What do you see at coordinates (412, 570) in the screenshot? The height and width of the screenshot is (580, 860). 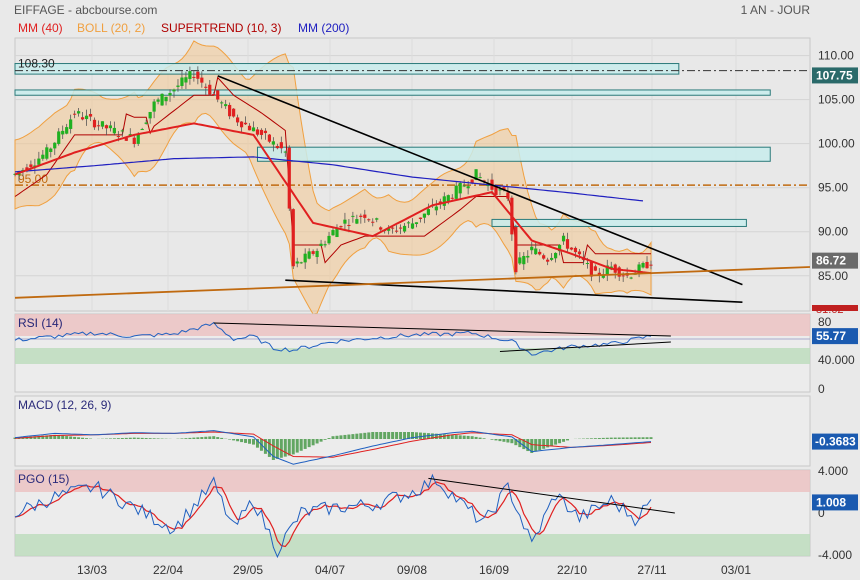 I see `x-tick-label: 09/08` at bounding box center [412, 570].